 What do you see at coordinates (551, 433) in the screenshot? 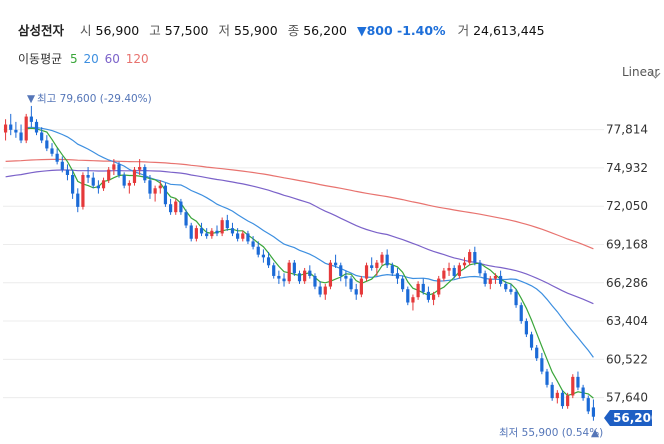
I see `low-annotation: 최저 55,900 (0.54%) ▲` at bounding box center [551, 433].